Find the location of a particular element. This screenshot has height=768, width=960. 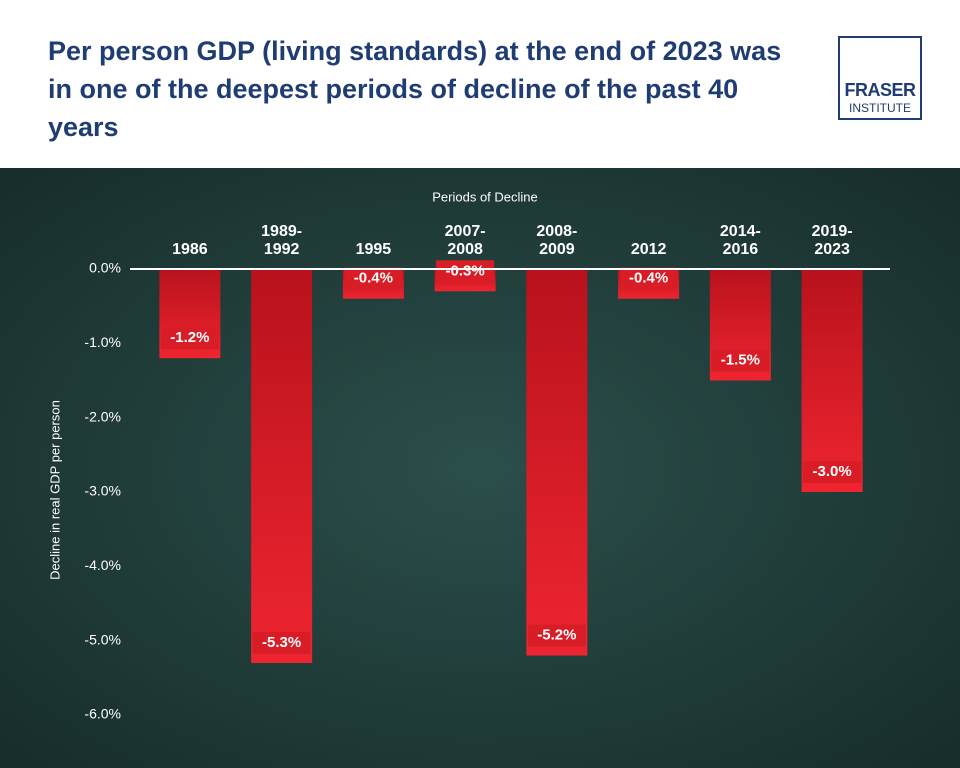

logo: FRASER INSTITUTE is located at coordinates (880, 78).